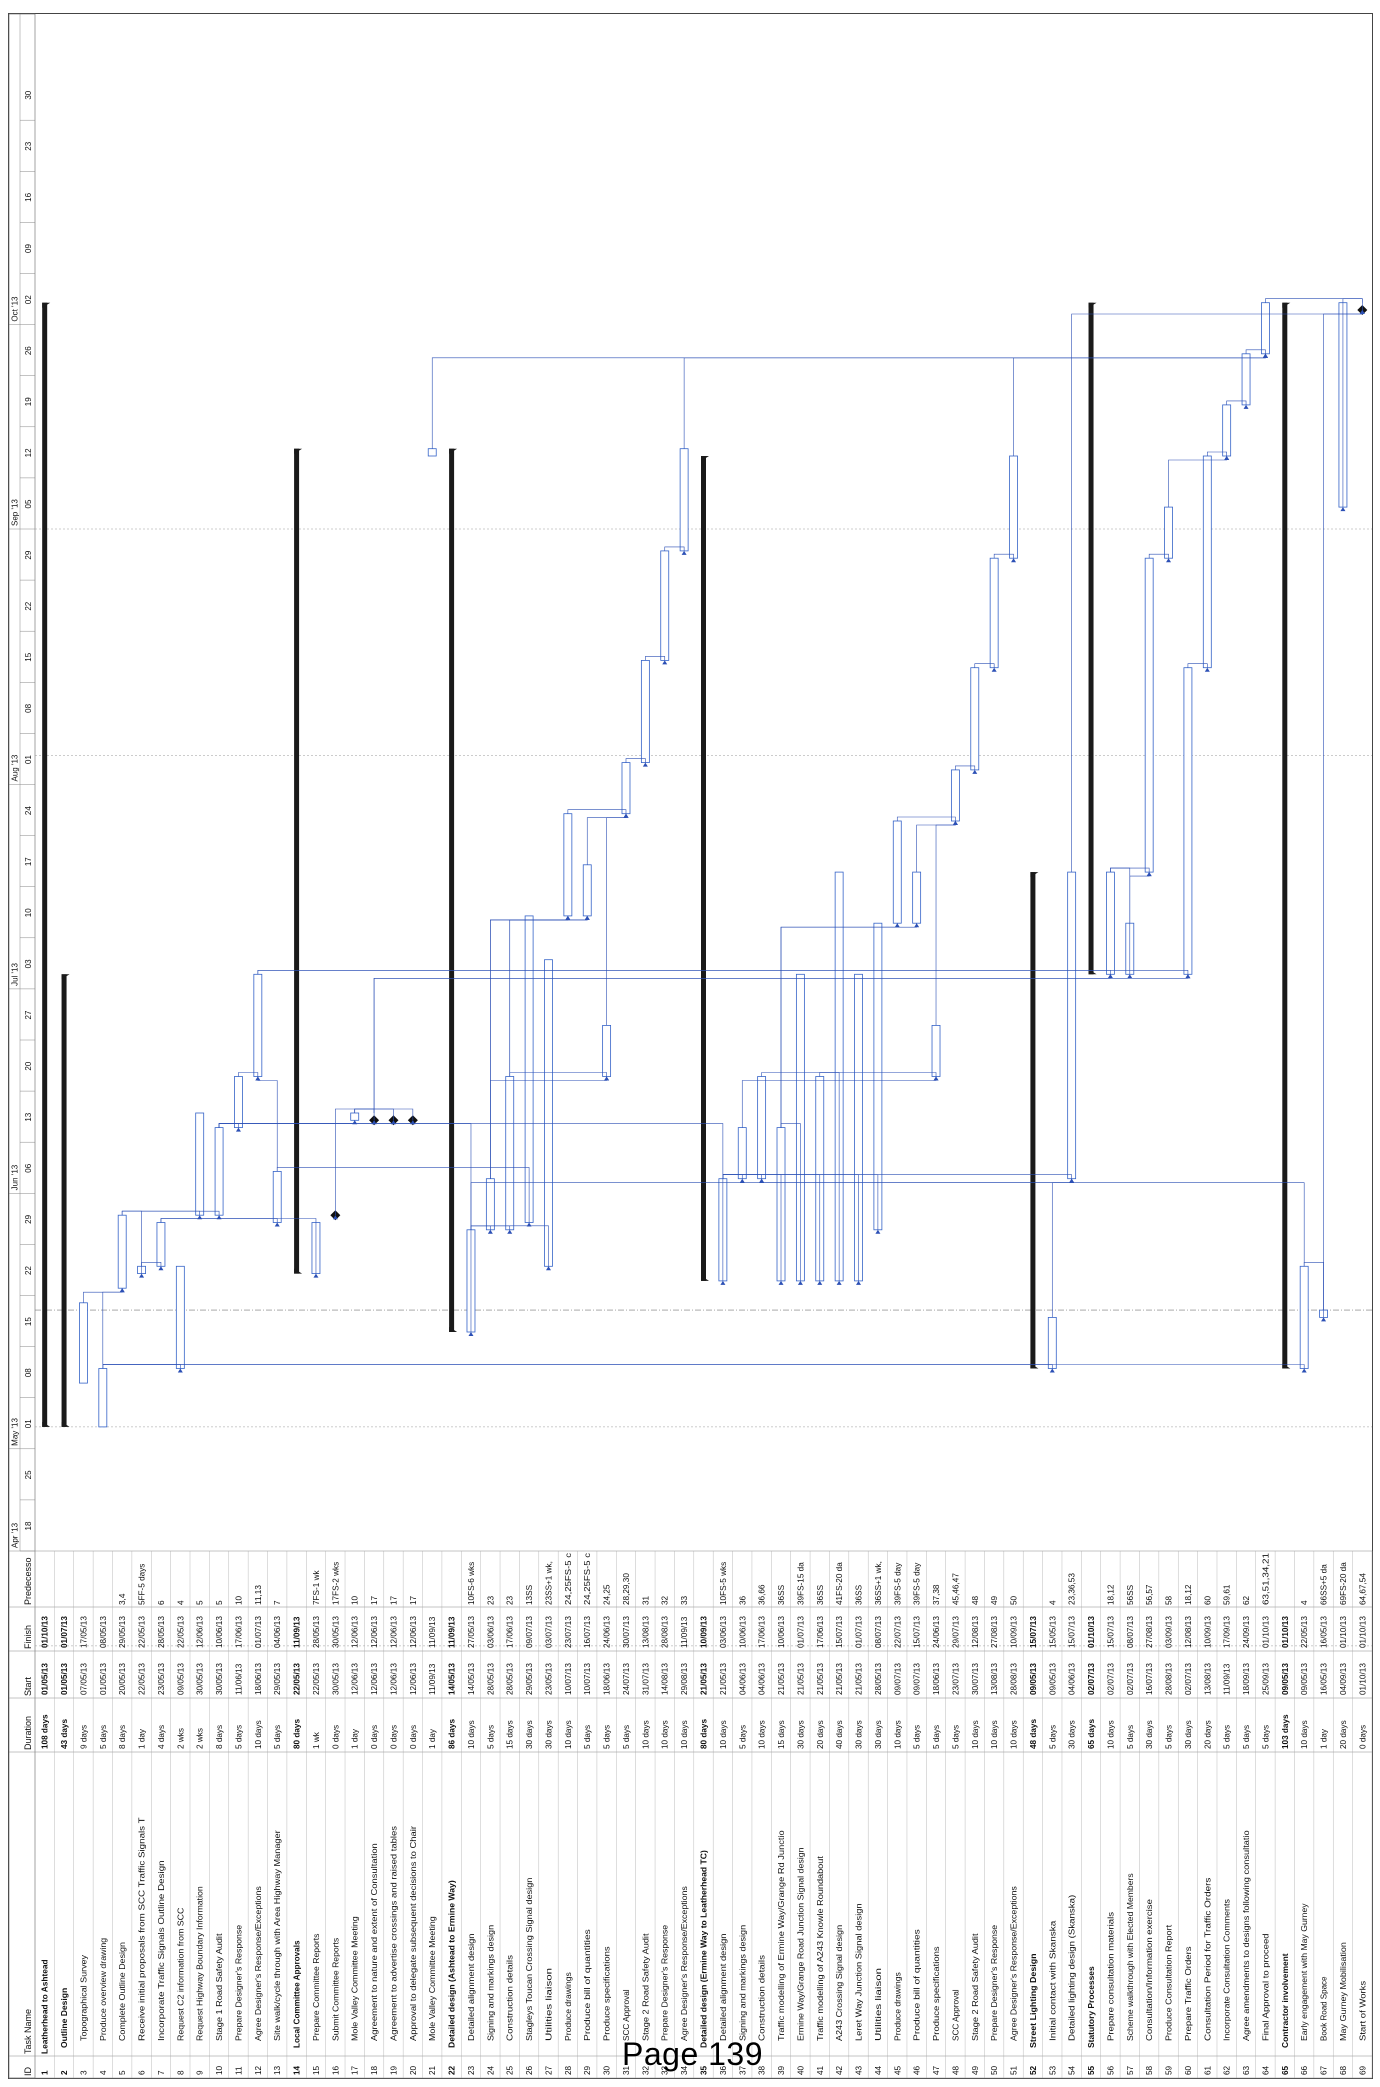 This screenshot has width=1380, height=2087. Describe the element at coordinates (15, 512) in the screenshot. I see `month-label: Sep '13` at that location.